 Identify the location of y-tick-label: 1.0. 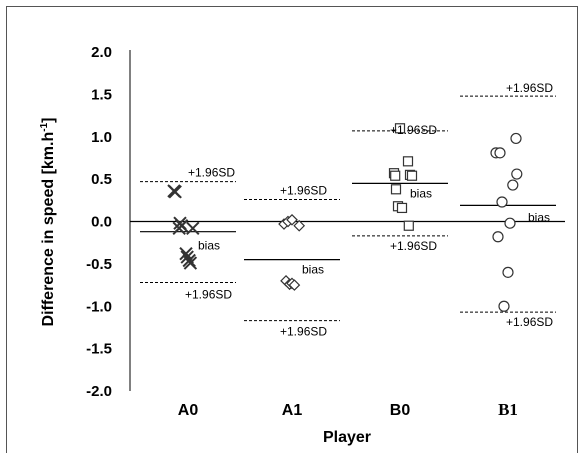
(101, 137).